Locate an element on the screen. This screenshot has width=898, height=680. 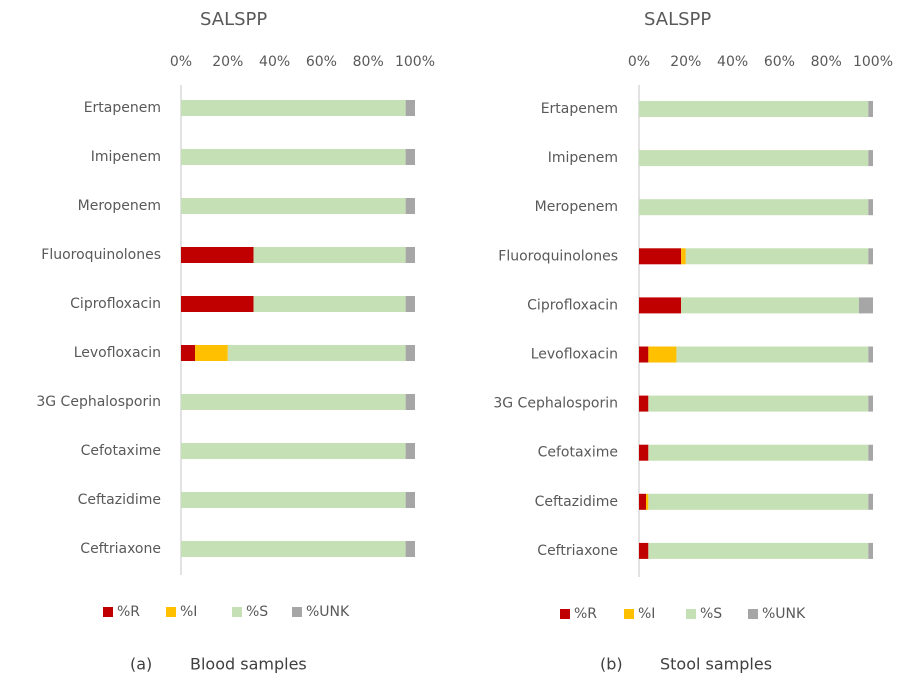
category-label: Ciprofloxacin is located at coordinates (115, 304).